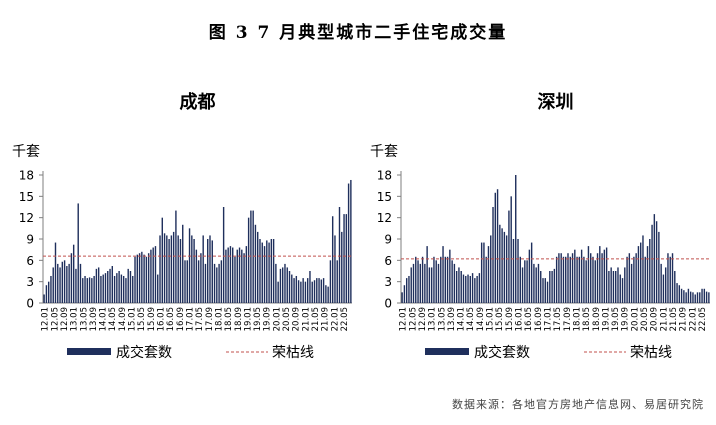 Image resolution: width=716 pixels, height=425 pixels. What do you see at coordinates (388, 240) in the screenshot?
I see `y-tick-label: 9` at bounding box center [388, 240].